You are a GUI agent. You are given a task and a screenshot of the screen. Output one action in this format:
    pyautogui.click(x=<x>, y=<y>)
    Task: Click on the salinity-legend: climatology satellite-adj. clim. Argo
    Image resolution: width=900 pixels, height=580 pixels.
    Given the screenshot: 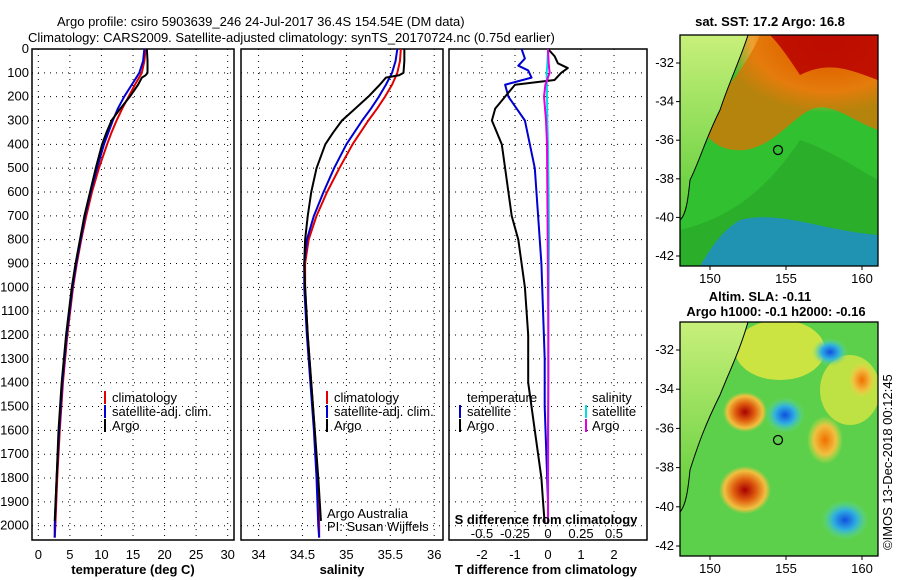 What is the action you would take?
    pyautogui.click(x=380, y=411)
    